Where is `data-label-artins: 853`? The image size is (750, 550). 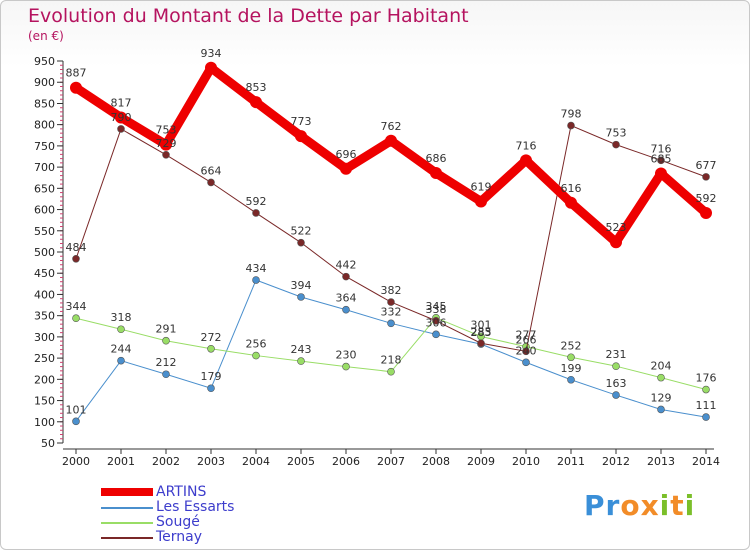
data-label-artins: 853 is located at coordinates (256, 87).